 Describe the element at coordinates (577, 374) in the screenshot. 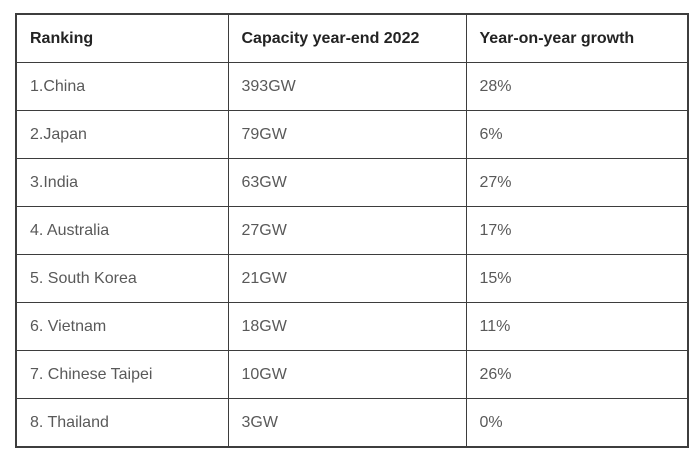

I see `cell-growth: 26%` at that location.